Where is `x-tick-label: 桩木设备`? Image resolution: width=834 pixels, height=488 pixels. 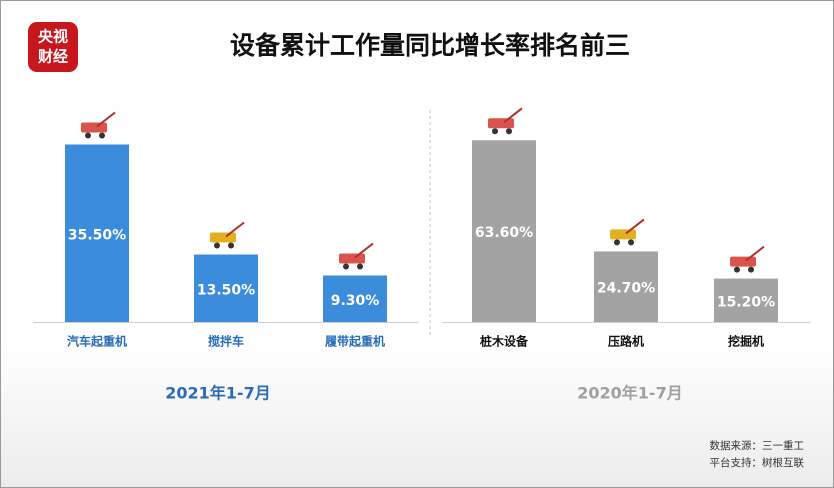
x-tick-label: 桩木设备 is located at coordinates (504, 341).